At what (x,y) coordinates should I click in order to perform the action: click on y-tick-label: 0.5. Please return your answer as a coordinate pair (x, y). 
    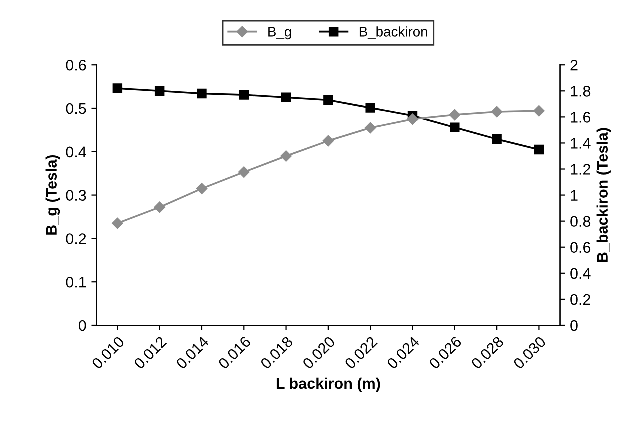
    Looking at the image, I should click on (76, 108).